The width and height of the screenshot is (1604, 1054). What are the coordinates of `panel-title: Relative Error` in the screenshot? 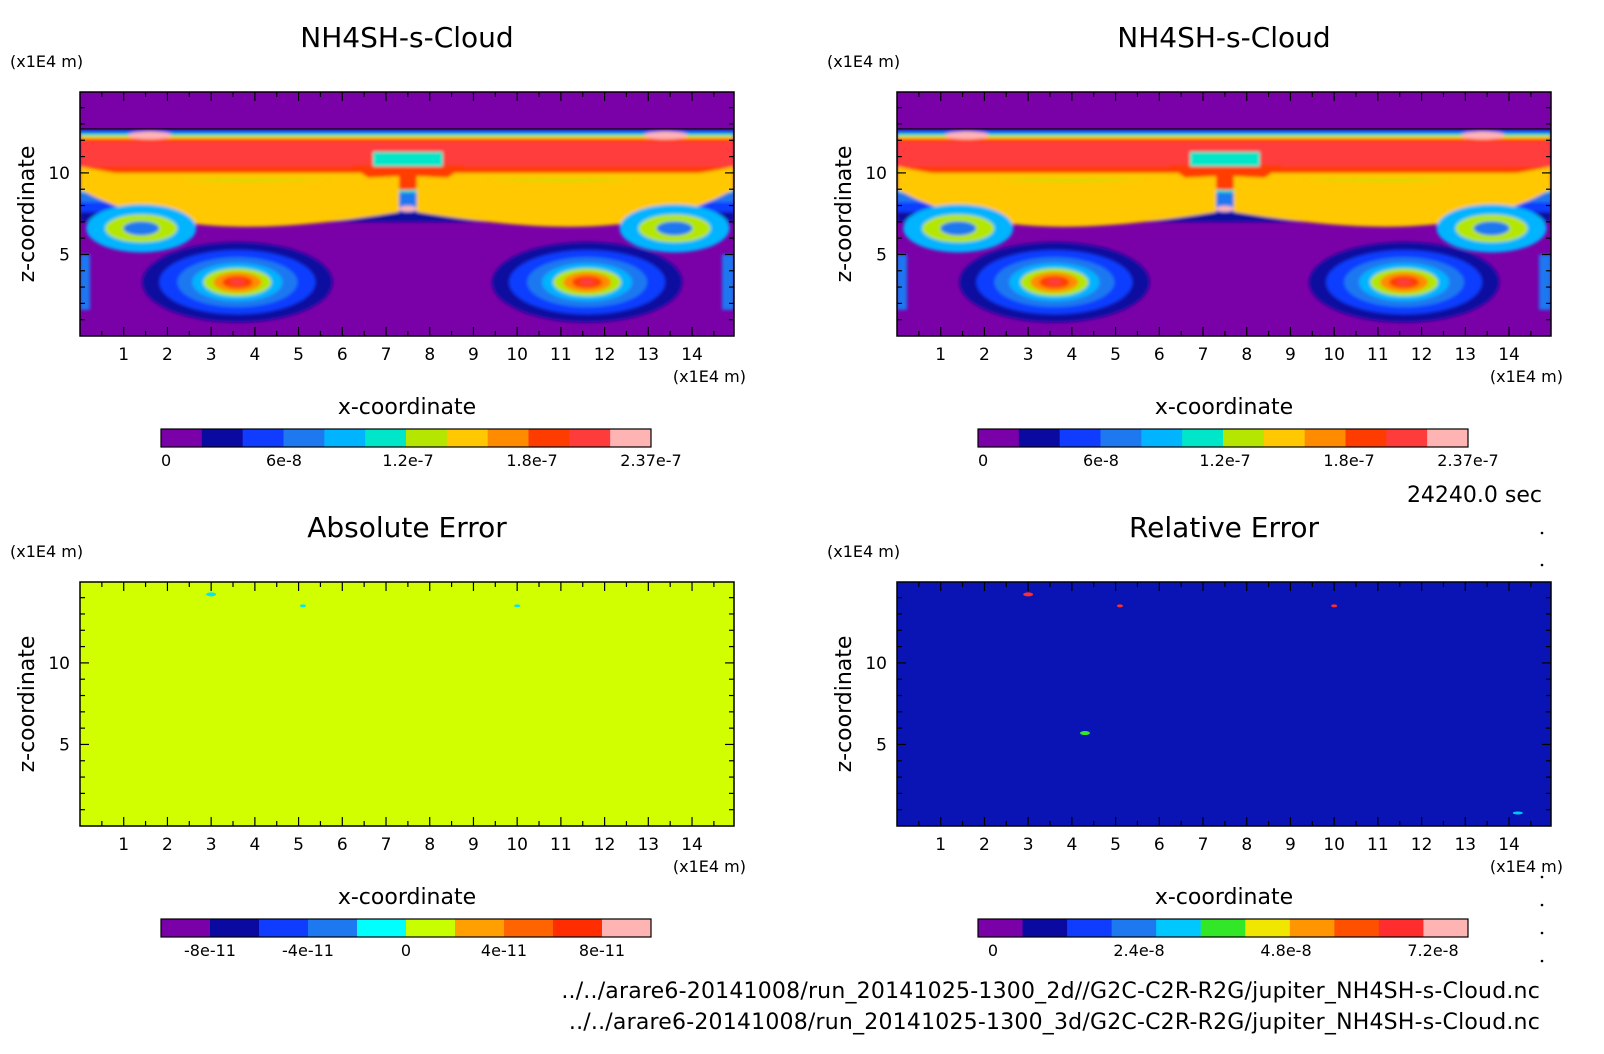 It's located at (1224, 527).